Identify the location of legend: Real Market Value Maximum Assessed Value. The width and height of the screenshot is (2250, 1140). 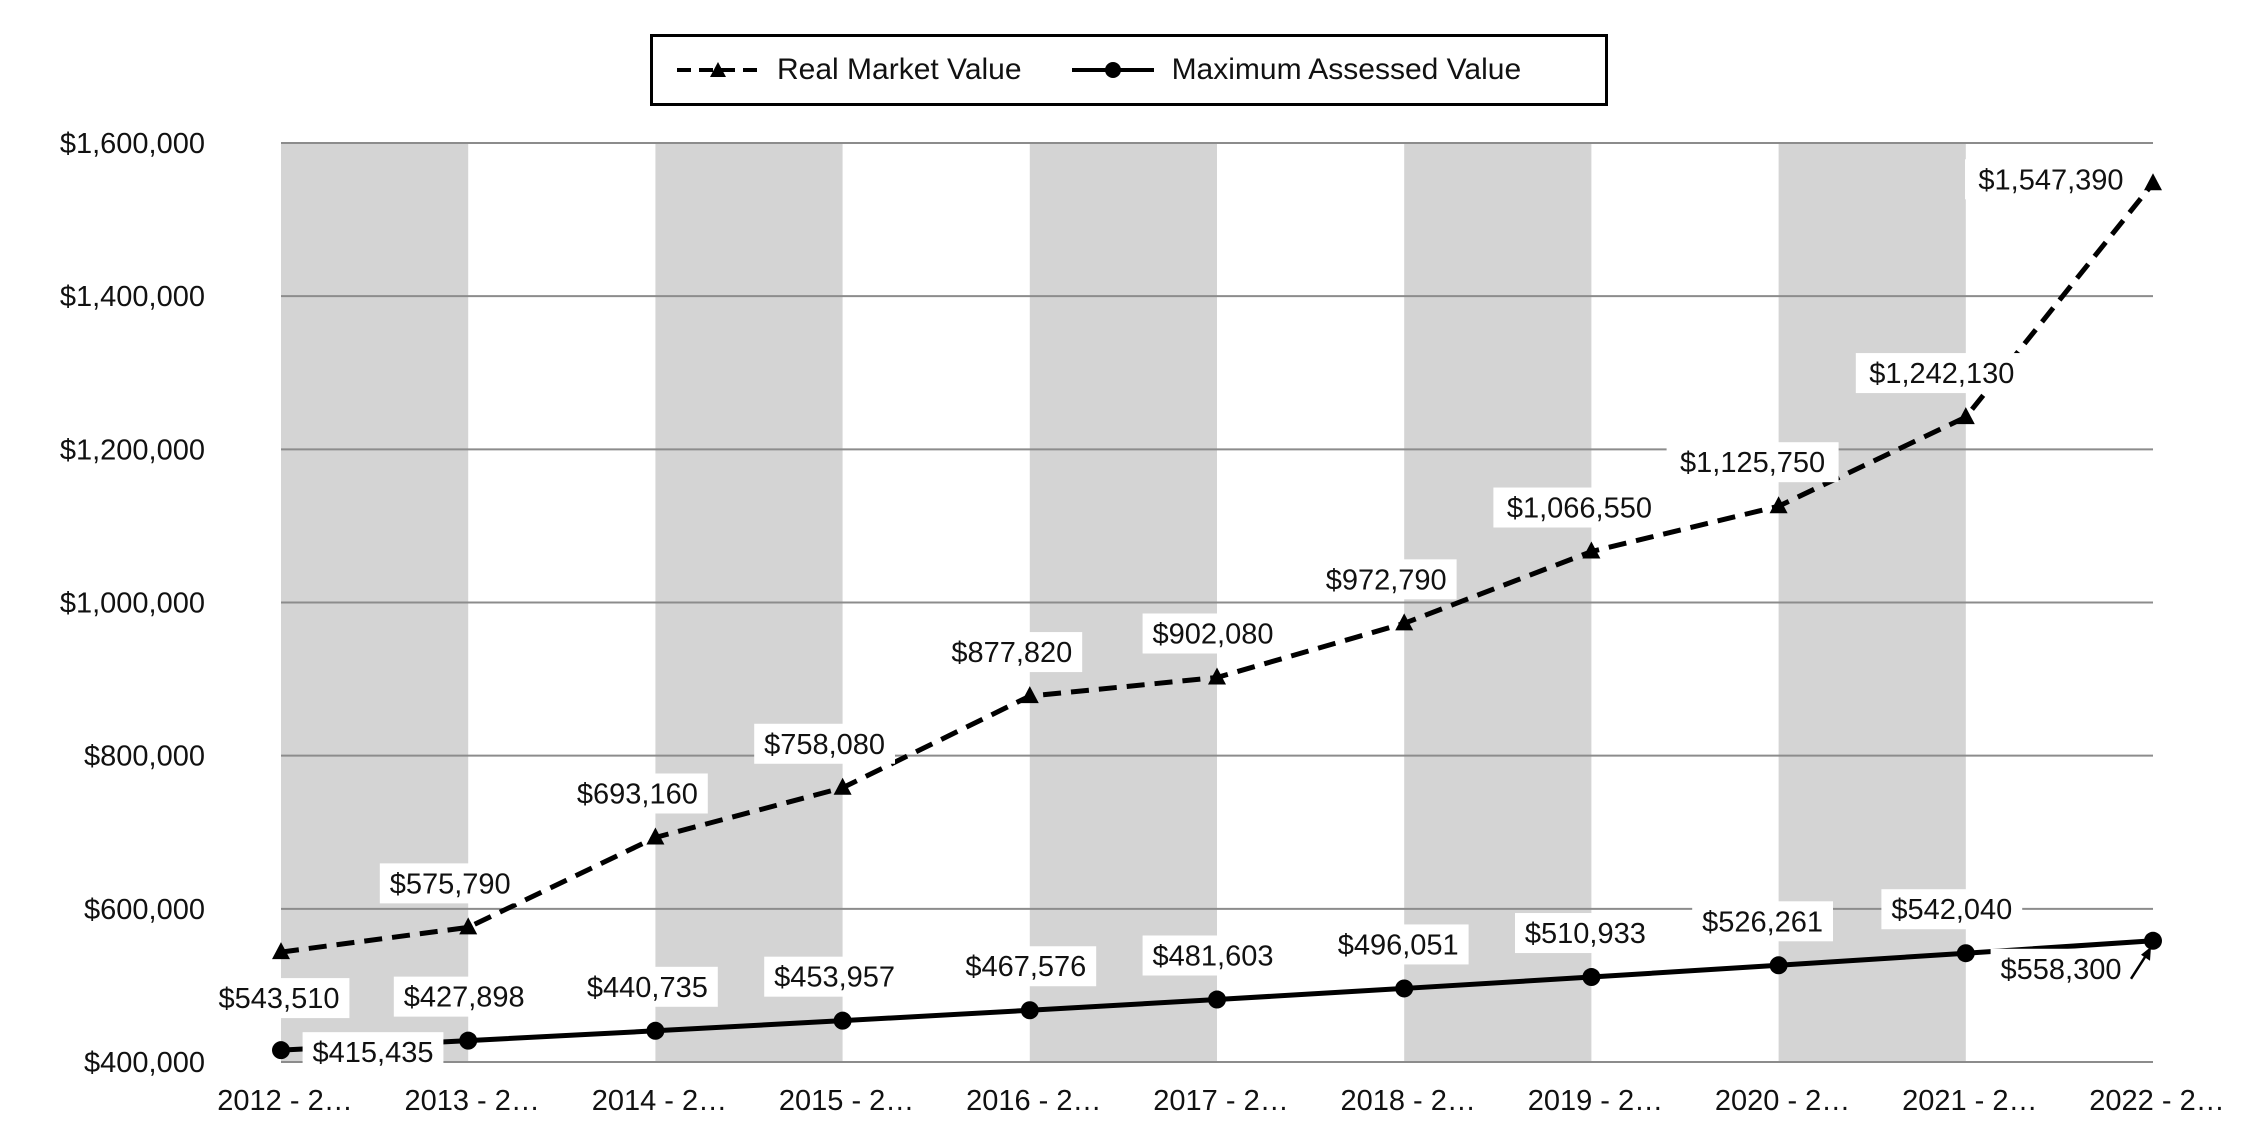
(1129, 70).